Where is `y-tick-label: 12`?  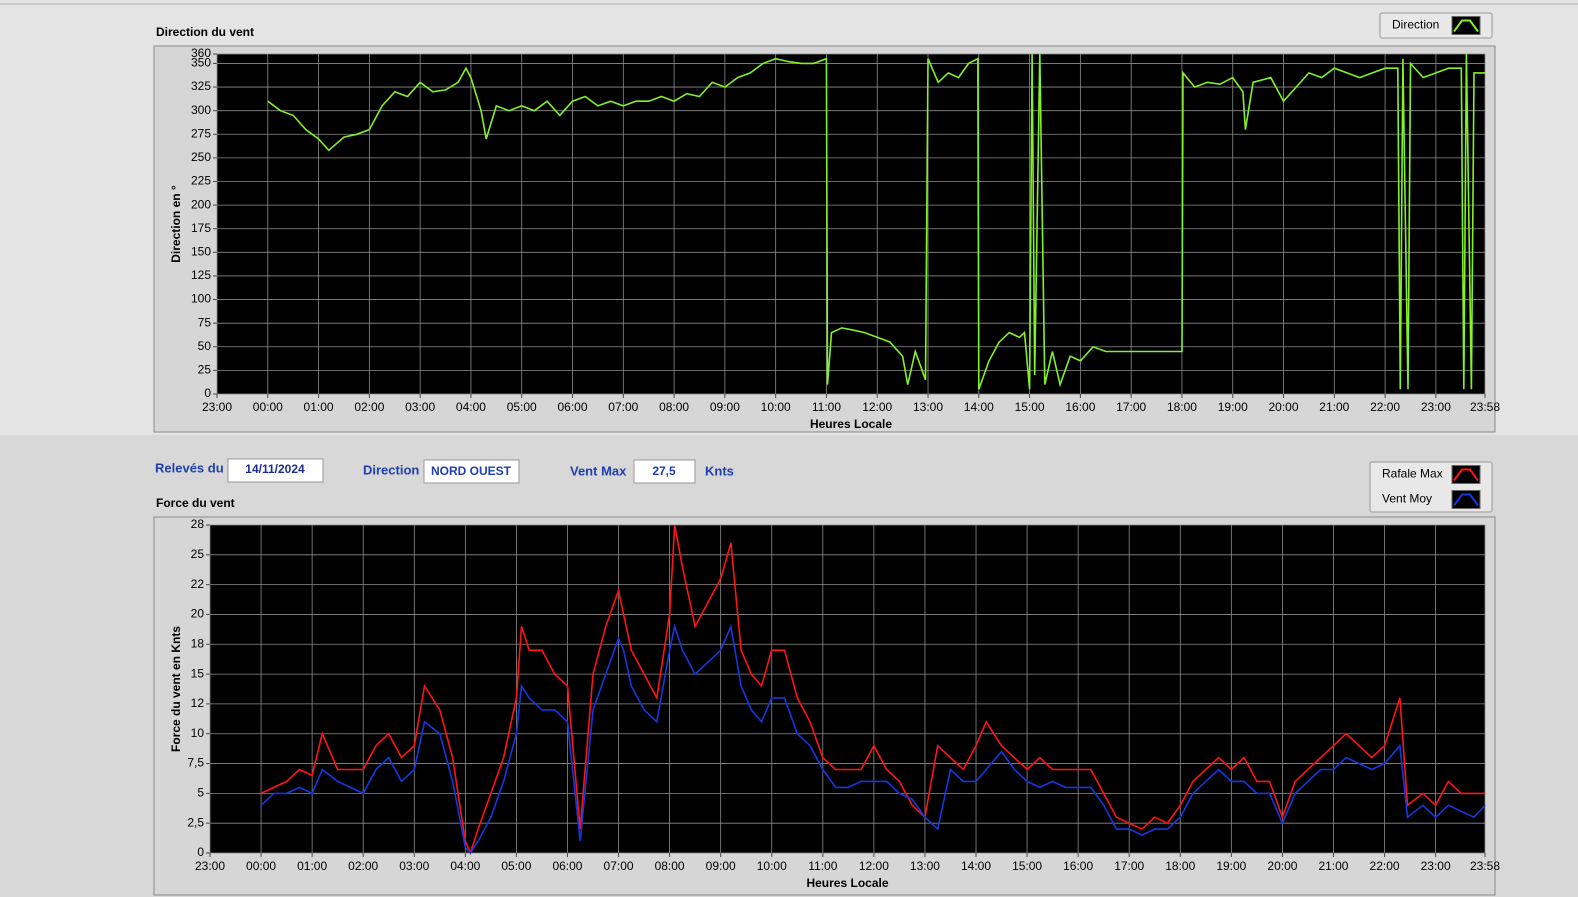
y-tick-label: 12 is located at coordinates (198, 703).